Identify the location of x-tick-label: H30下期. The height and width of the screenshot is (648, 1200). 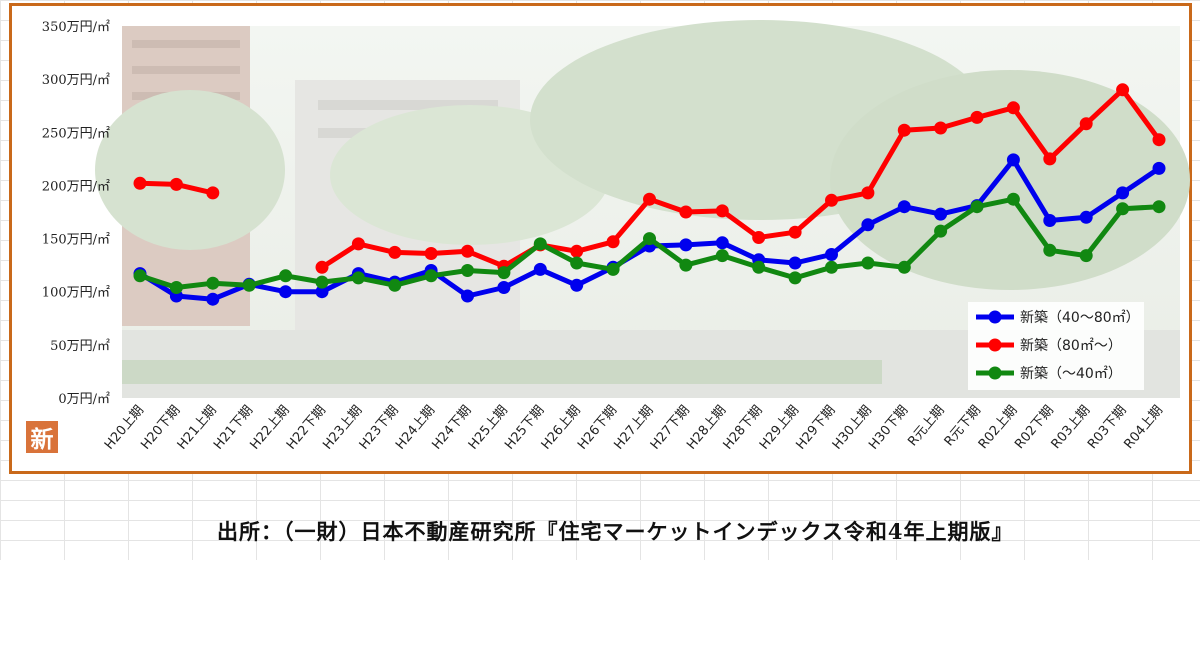
(888, 428).